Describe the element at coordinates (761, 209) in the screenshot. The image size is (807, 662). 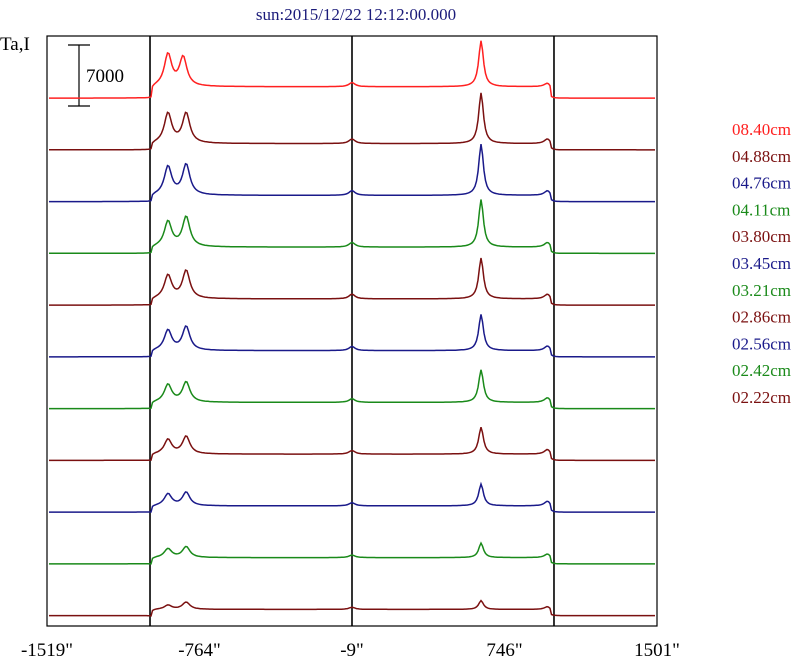
I see `legend-entry: 04.11cm` at that location.